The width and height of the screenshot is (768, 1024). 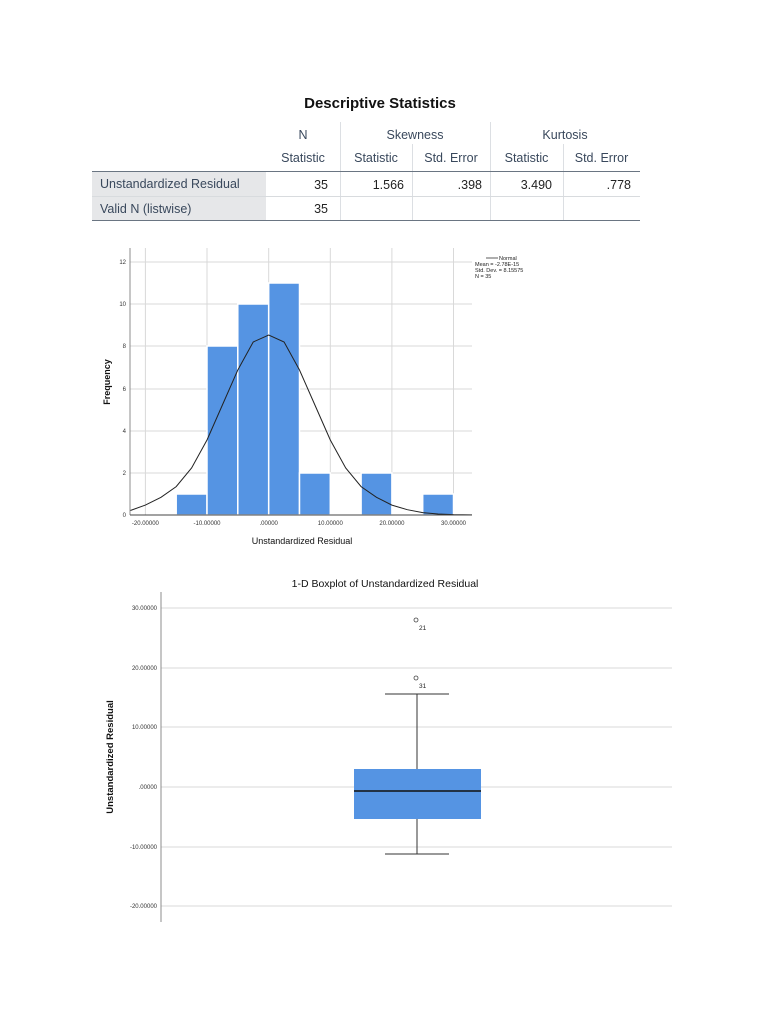 What do you see at coordinates (423, 628) in the screenshot?
I see `outlier-label: 21` at bounding box center [423, 628].